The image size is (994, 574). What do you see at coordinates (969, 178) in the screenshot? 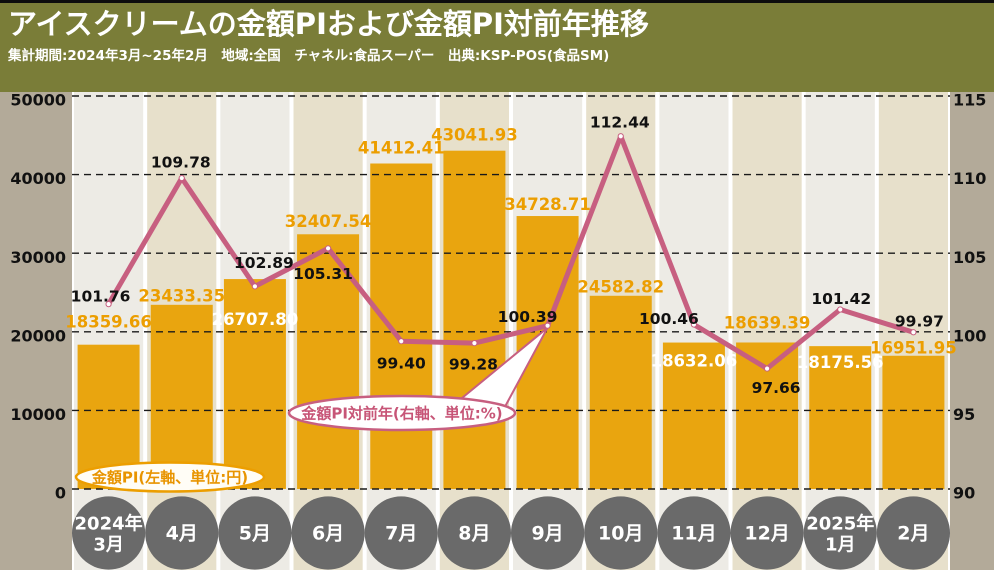
I see `axis-tick-label-right: 110` at bounding box center [969, 178].